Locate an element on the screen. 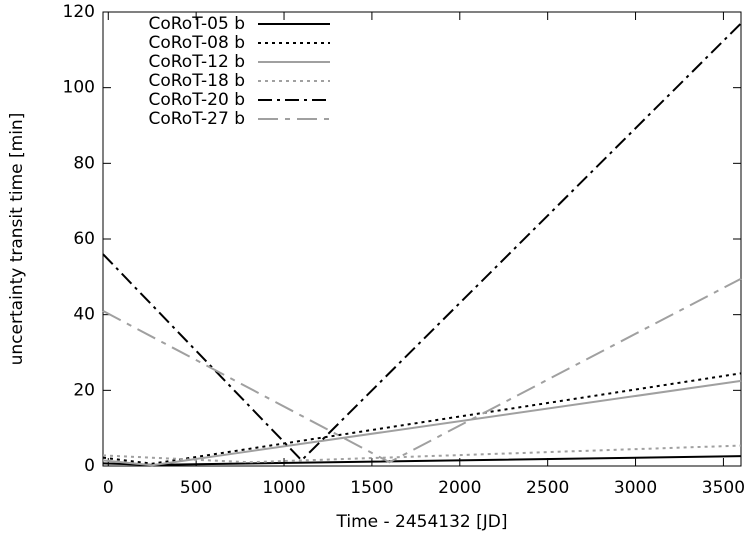 This screenshot has width=751, height=544. x-tick-label: 500 is located at coordinates (196, 488).